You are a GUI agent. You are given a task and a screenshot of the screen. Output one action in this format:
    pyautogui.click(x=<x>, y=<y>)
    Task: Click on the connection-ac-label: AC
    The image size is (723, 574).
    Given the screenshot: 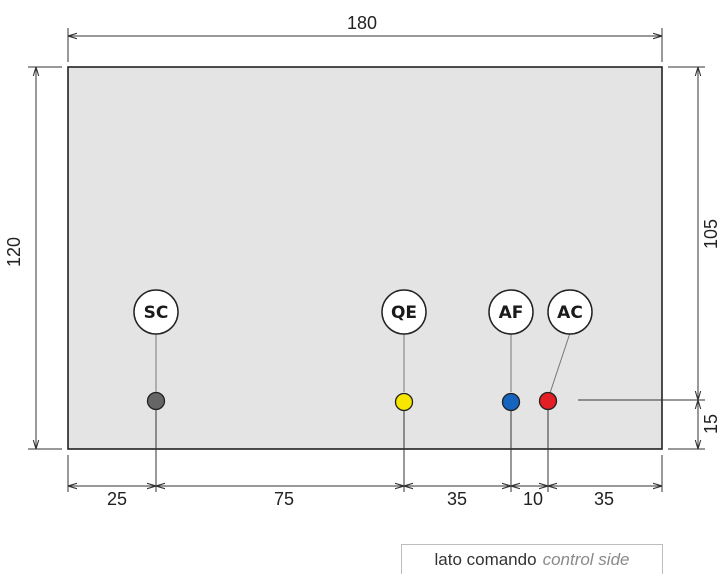 What is the action you would take?
    pyautogui.click(x=570, y=313)
    